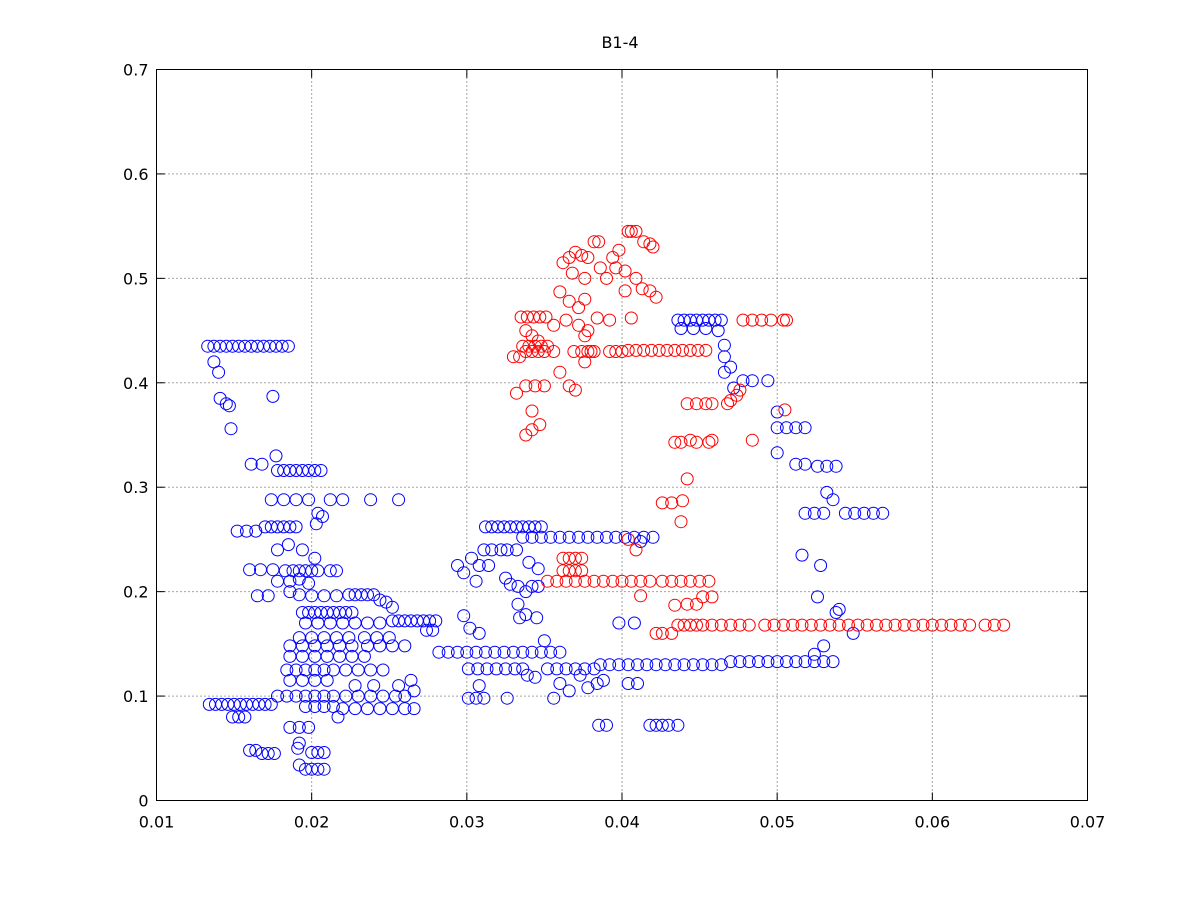 This screenshot has height=900, width=1201. What do you see at coordinates (312, 822) in the screenshot?
I see `x-tick-label: 0.02` at bounding box center [312, 822].